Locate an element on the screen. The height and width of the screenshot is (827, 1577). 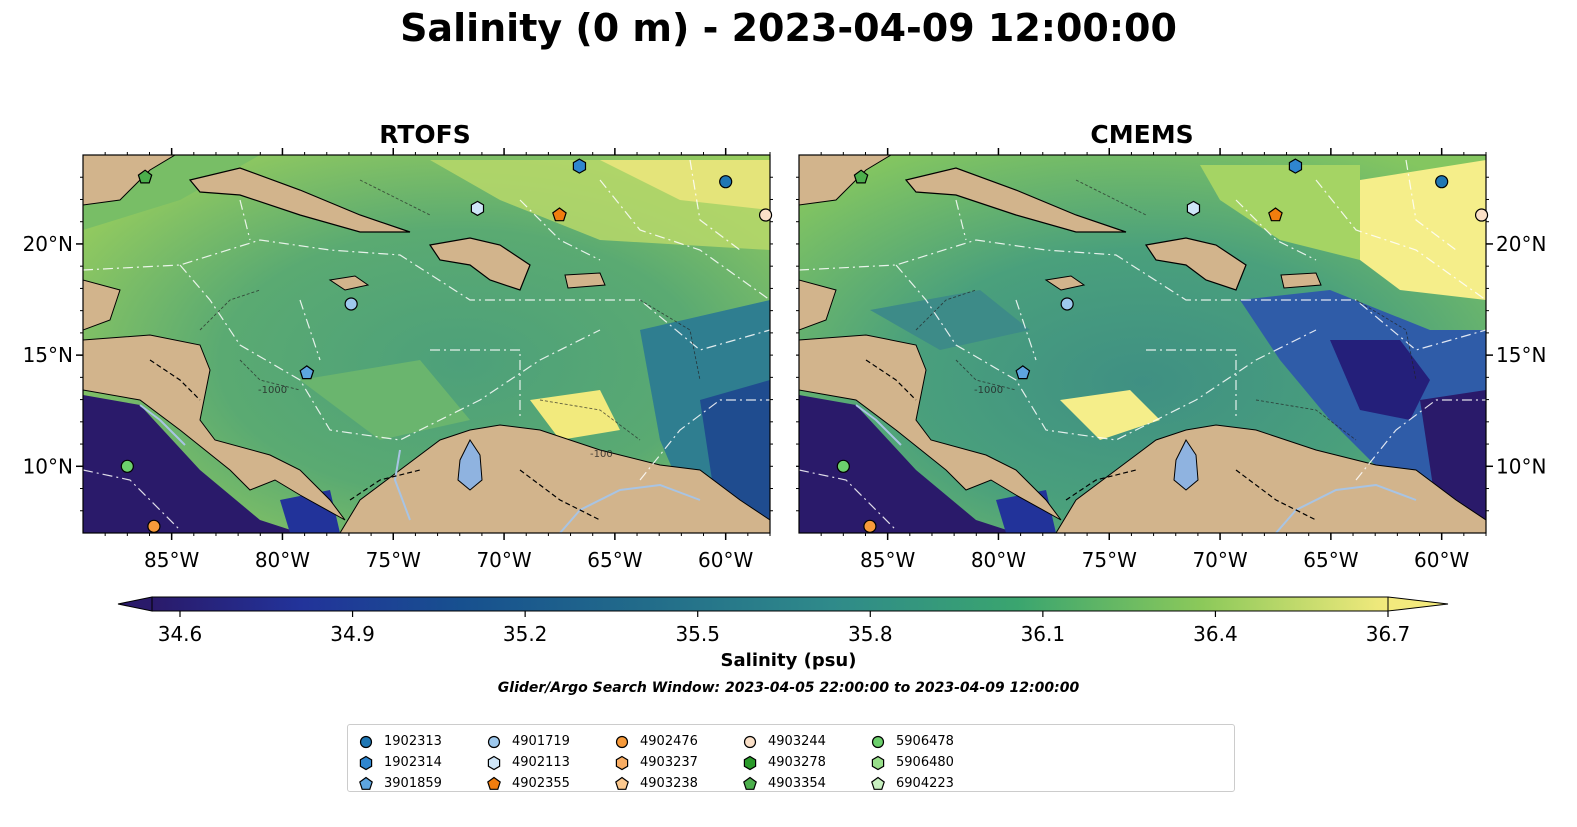
country-border is located at coordinates (1091, 440).